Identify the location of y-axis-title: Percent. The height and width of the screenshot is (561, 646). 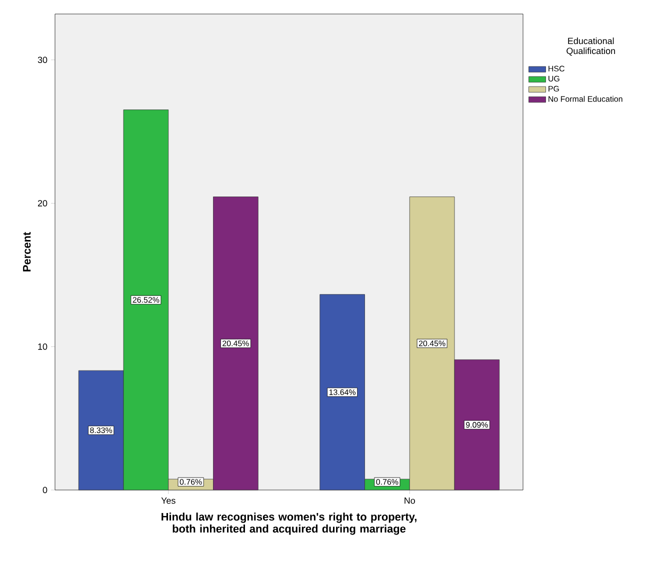
(27, 252).